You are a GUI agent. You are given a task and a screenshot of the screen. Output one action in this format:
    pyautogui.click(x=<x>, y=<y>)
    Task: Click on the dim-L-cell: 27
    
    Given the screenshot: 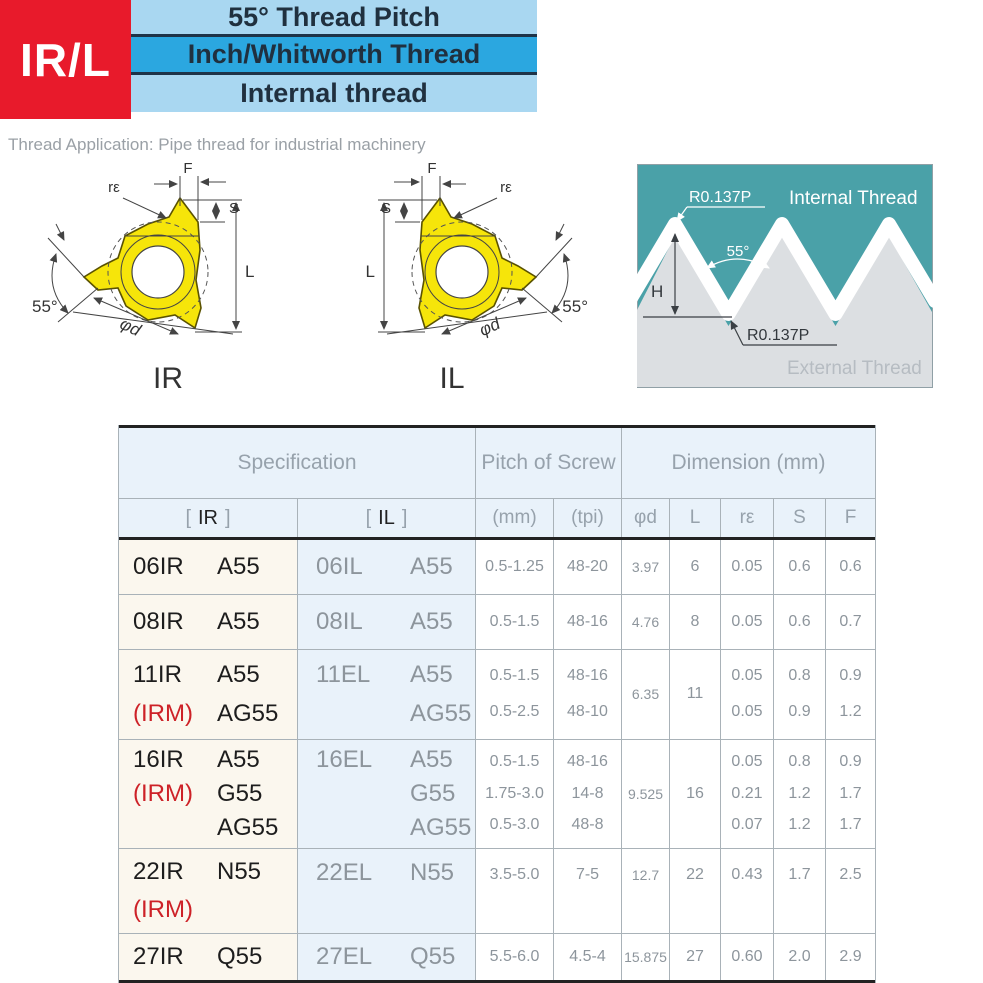 What is the action you would take?
    pyautogui.click(x=695, y=957)
    